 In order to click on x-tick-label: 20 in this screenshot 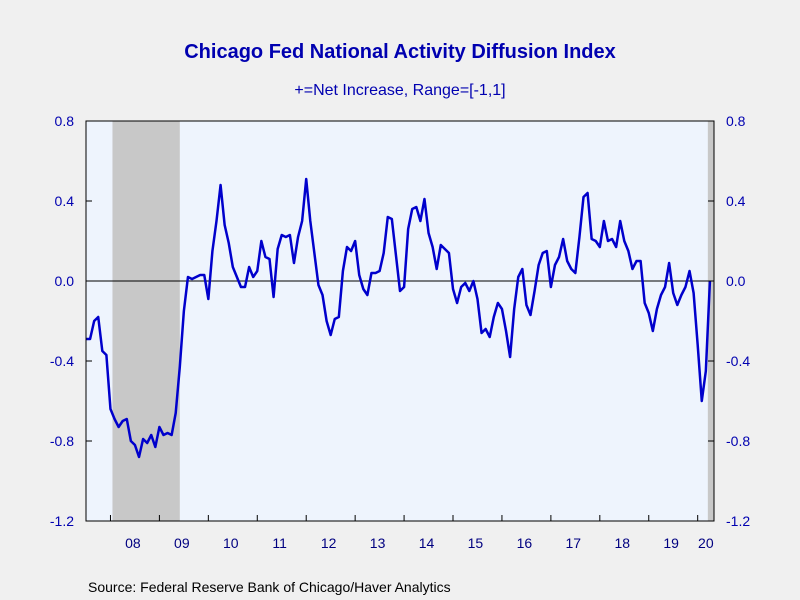, I will do `click(706, 543)`.